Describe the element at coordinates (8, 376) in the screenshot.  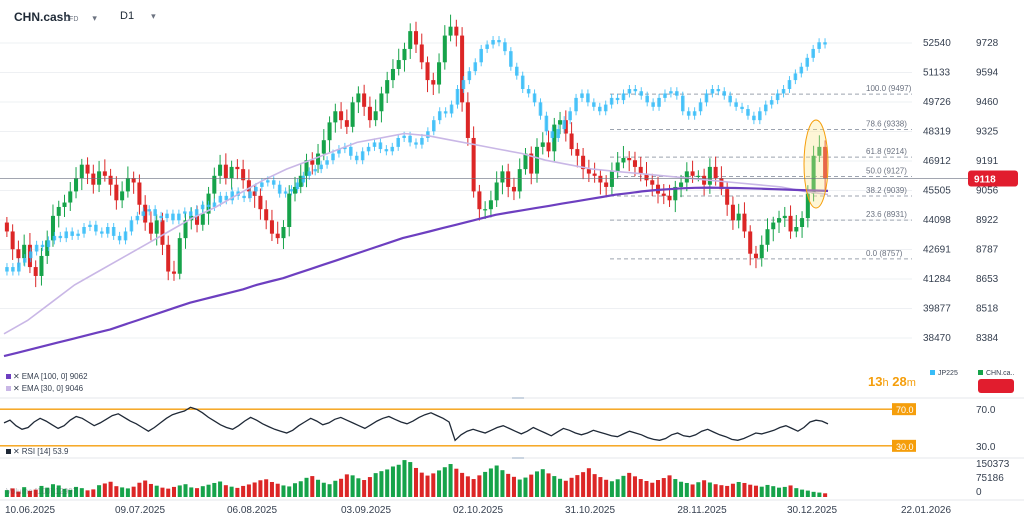
I see `legend-color-icon` at that location.